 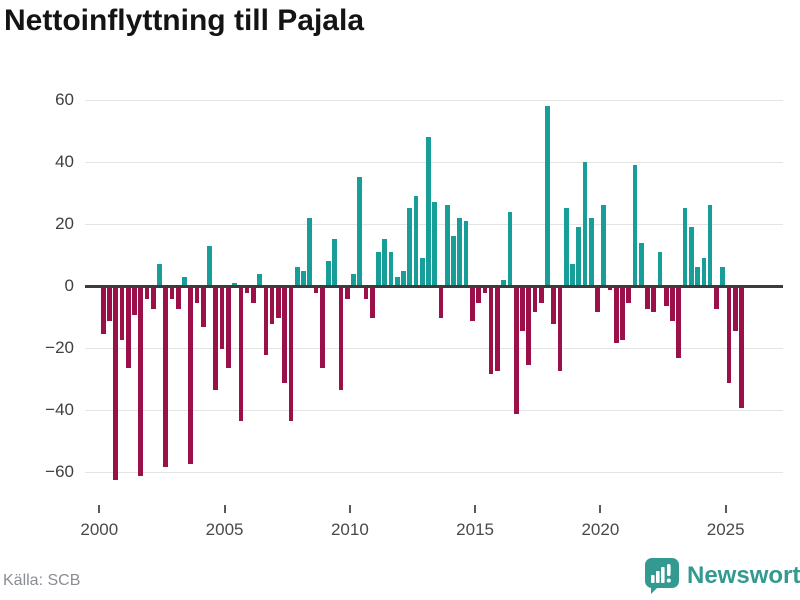 What do you see at coordinates (460, 251) in the screenshot?
I see `bar-2014Q2` at bounding box center [460, 251].